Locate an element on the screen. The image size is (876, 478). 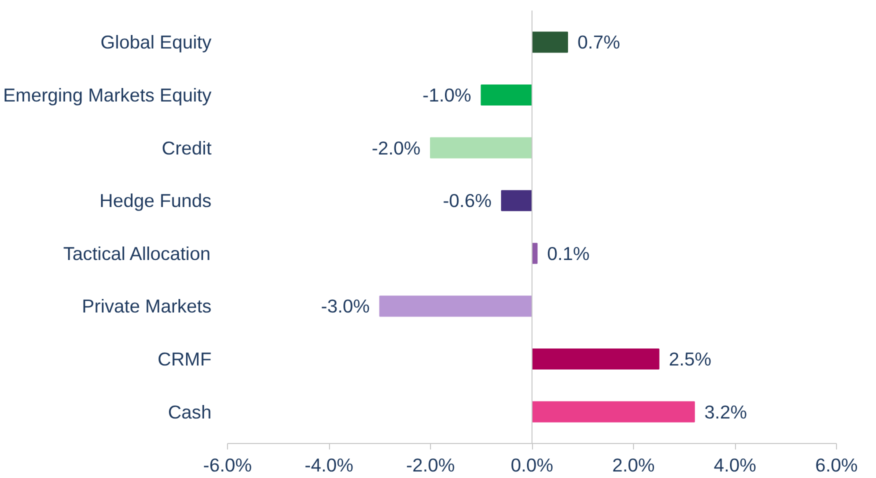
x-tick-label: -6.0% is located at coordinates (227, 465).